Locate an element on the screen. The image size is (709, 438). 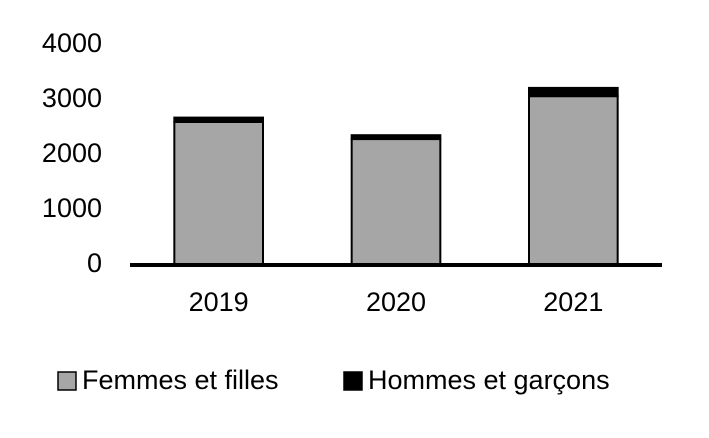
x-tick-label: 2019 is located at coordinates (219, 302).